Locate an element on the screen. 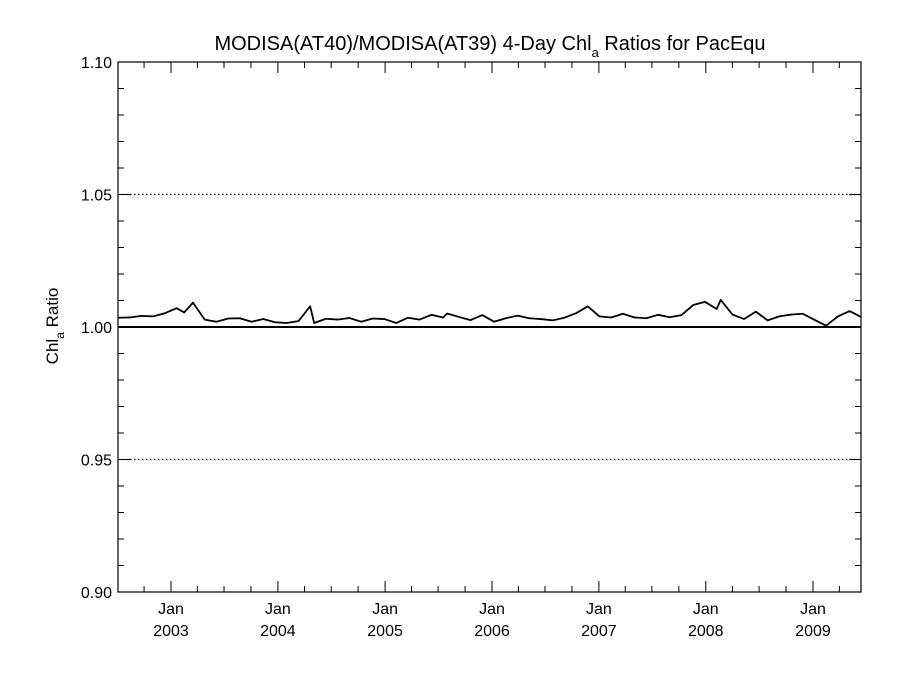  x-tick-label-year: 2009 is located at coordinates (813, 631).